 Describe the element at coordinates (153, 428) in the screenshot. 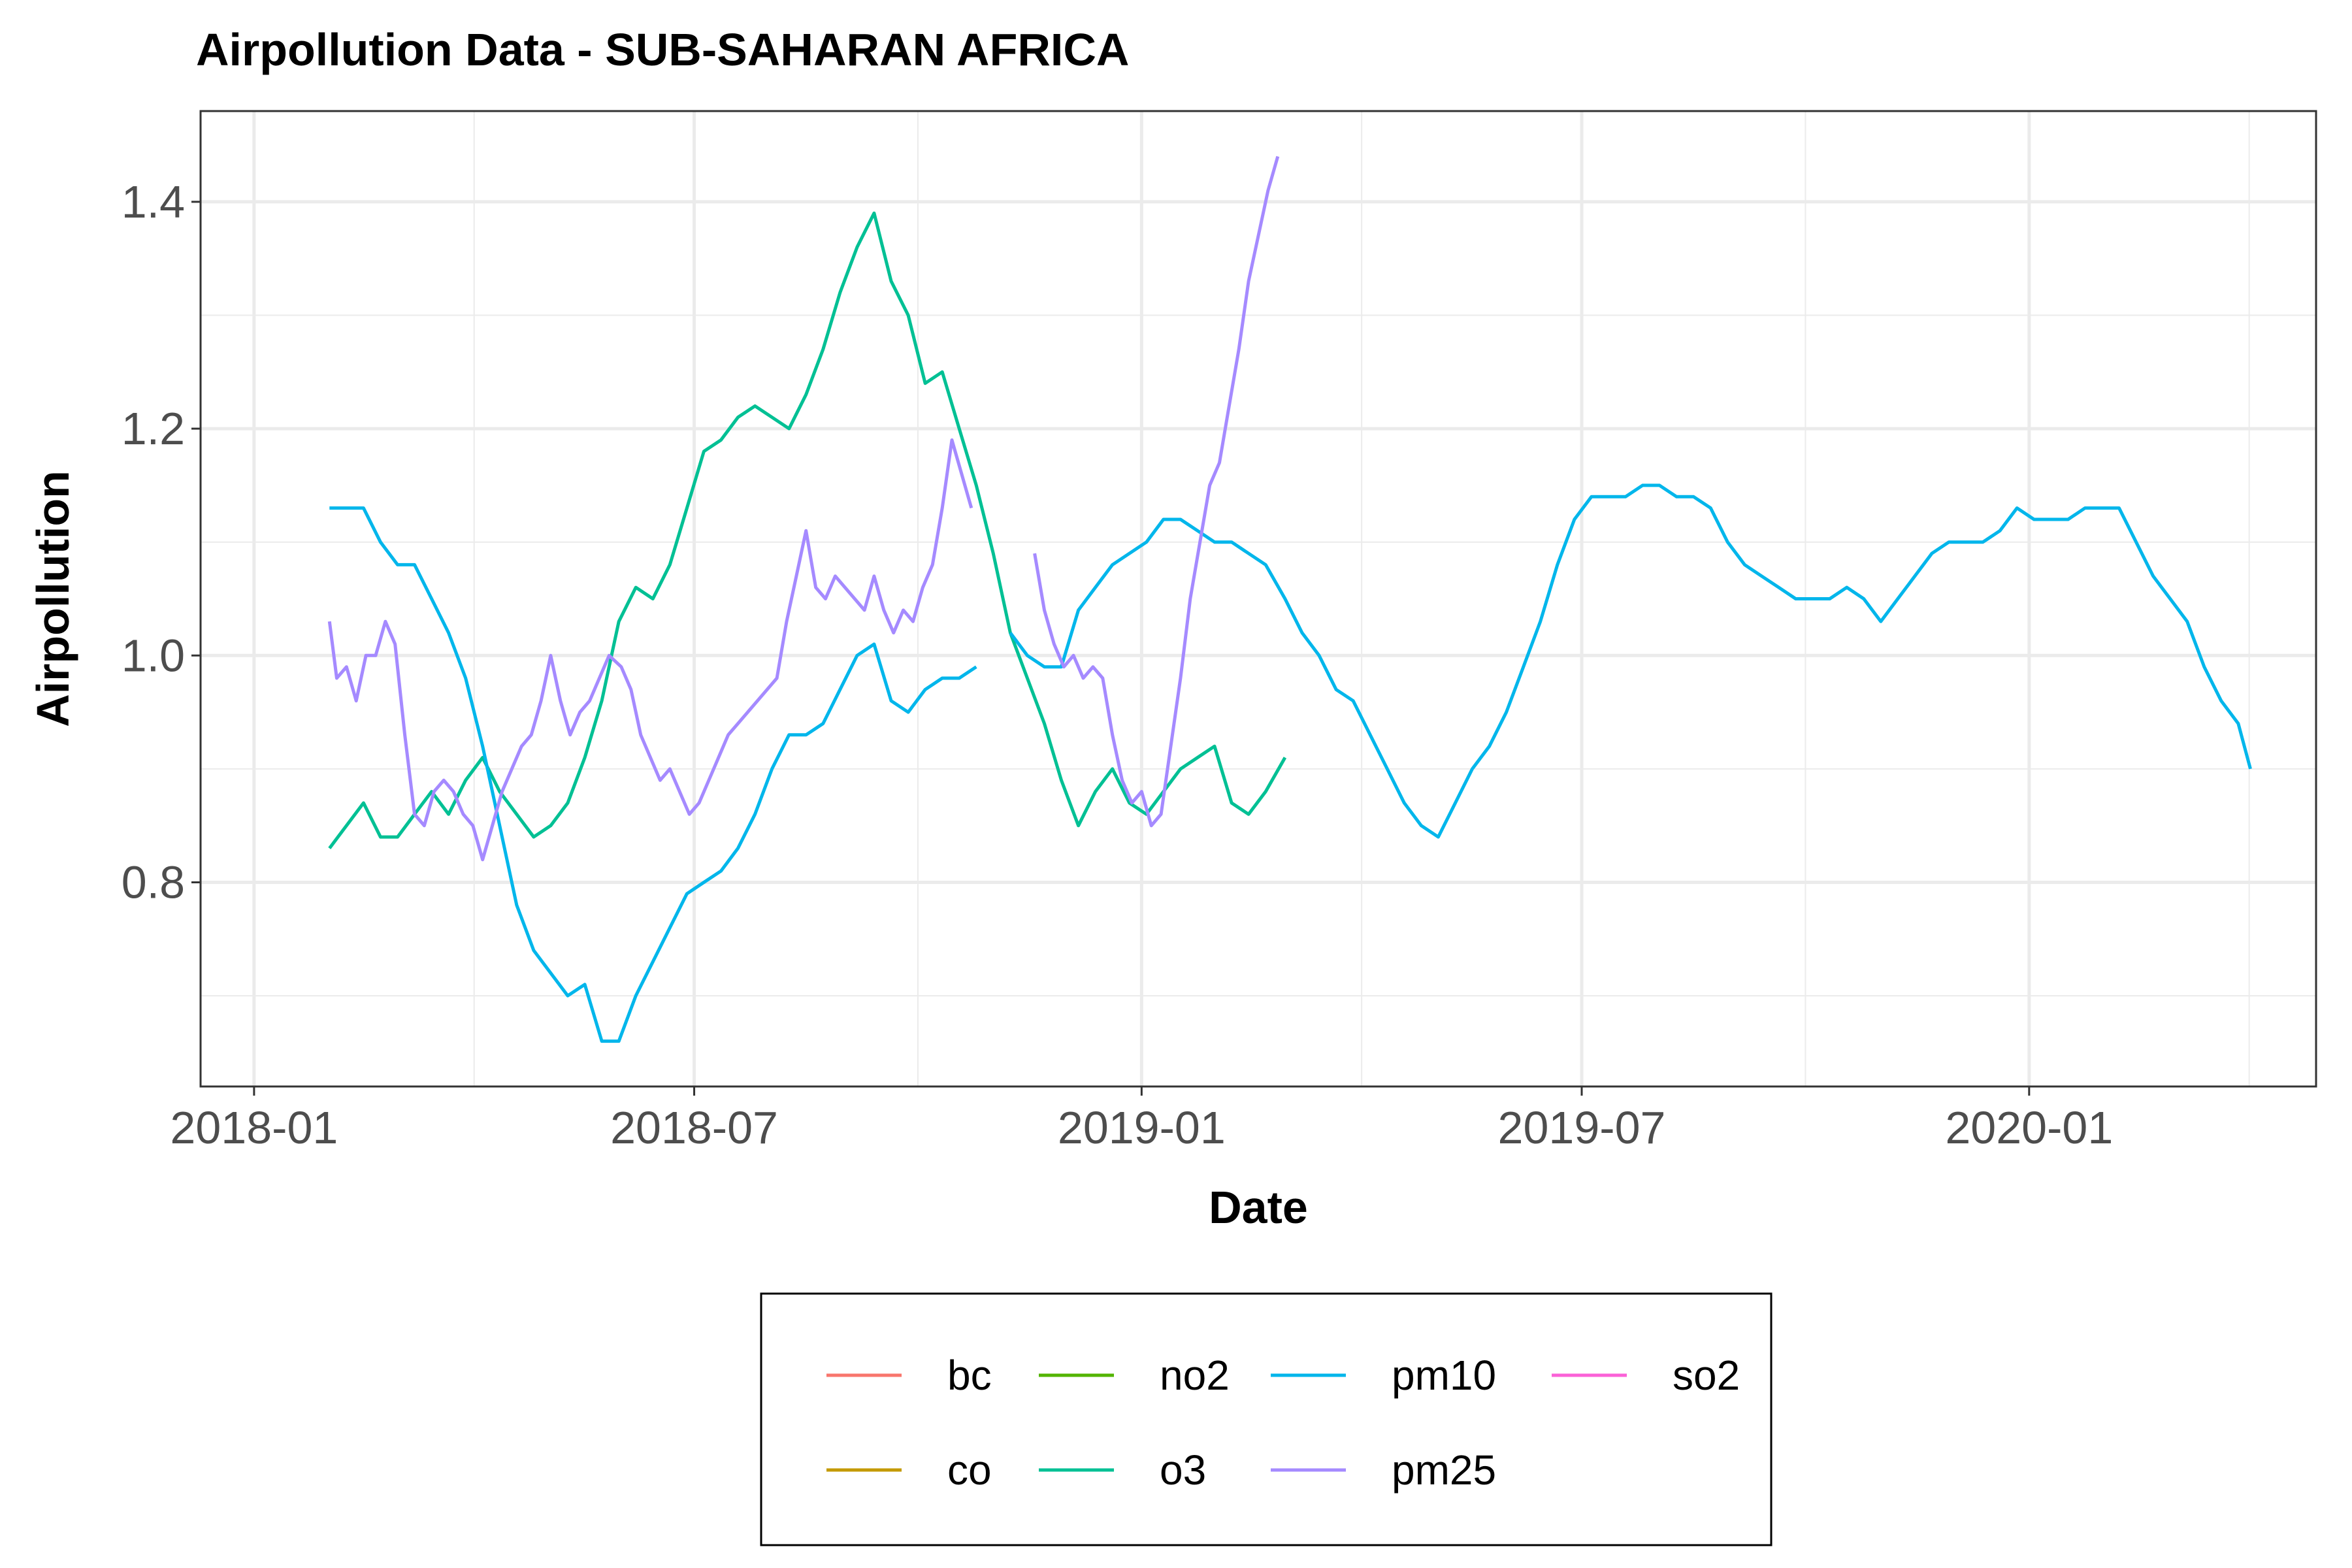

I see `y-tick-label: 1.2` at that location.